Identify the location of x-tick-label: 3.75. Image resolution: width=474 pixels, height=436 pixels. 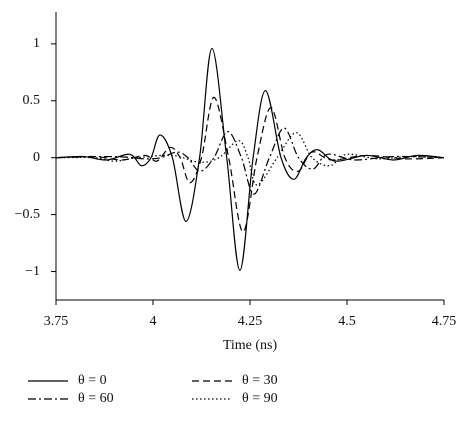
(56, 321).